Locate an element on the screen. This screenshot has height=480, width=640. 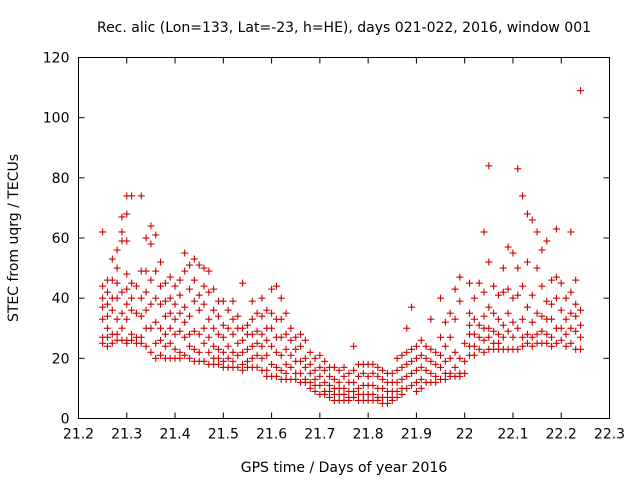
x-tick-label: 22 is located at coordinates (465, 435).